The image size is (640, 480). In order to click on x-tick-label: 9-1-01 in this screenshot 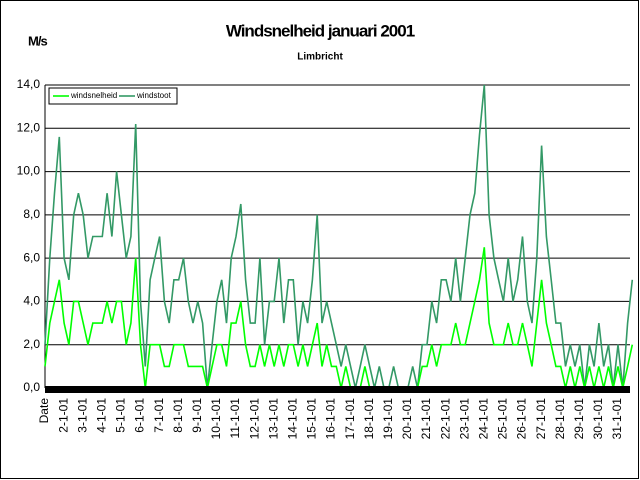, I will do `click(197, 415)`.